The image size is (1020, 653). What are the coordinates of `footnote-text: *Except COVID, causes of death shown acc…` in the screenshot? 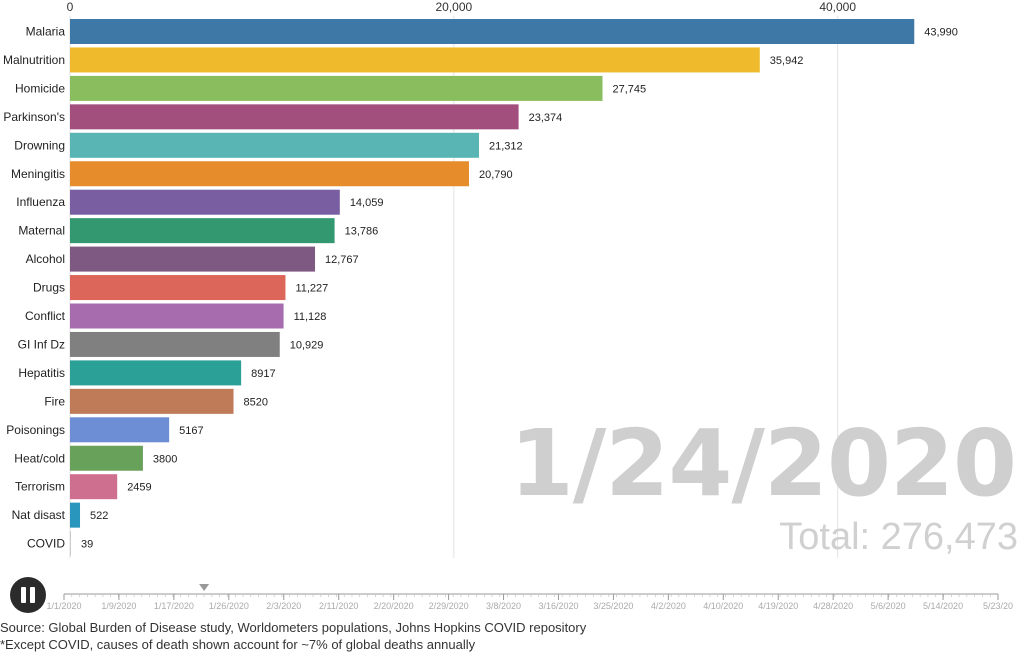 It's located at (238, 644).